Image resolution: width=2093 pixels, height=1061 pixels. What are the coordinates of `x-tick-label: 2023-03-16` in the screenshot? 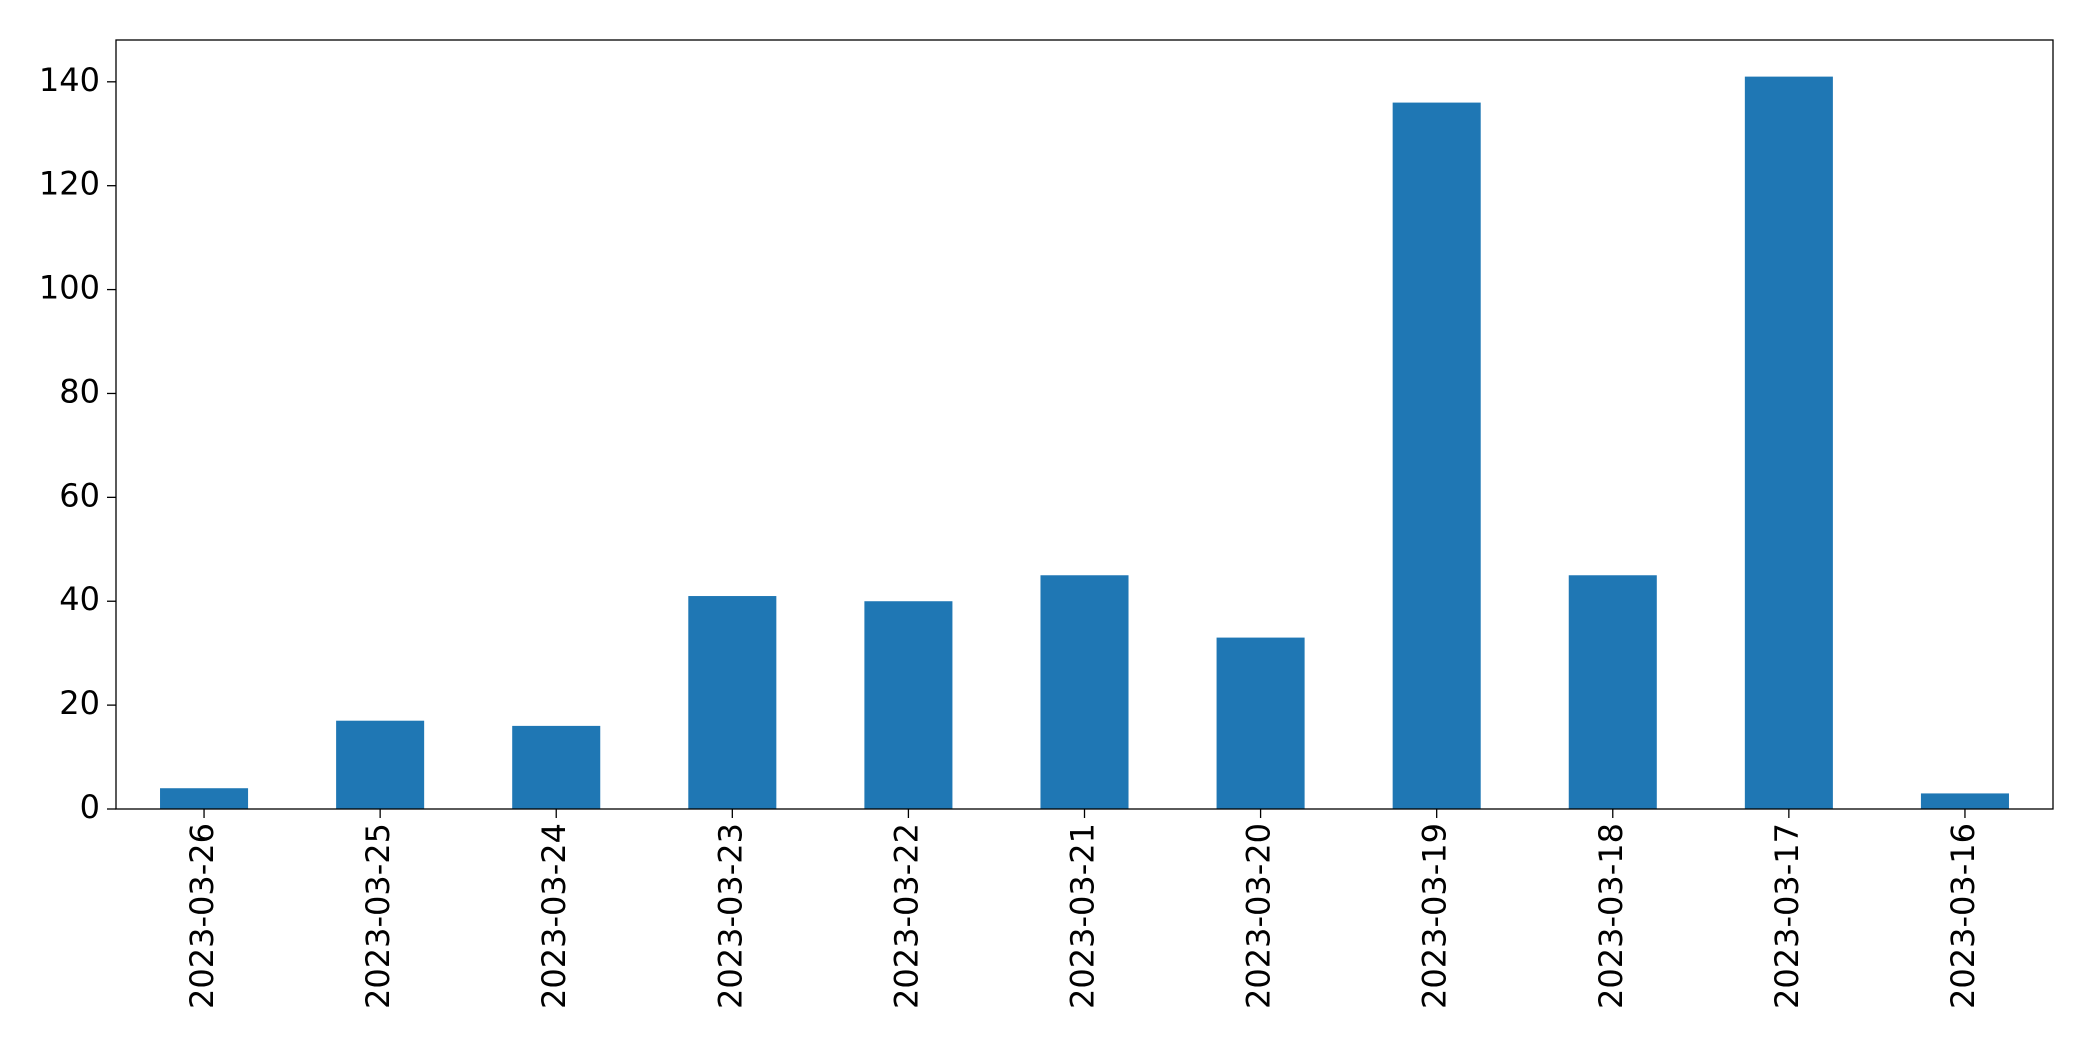 It's located at (1963, 916).